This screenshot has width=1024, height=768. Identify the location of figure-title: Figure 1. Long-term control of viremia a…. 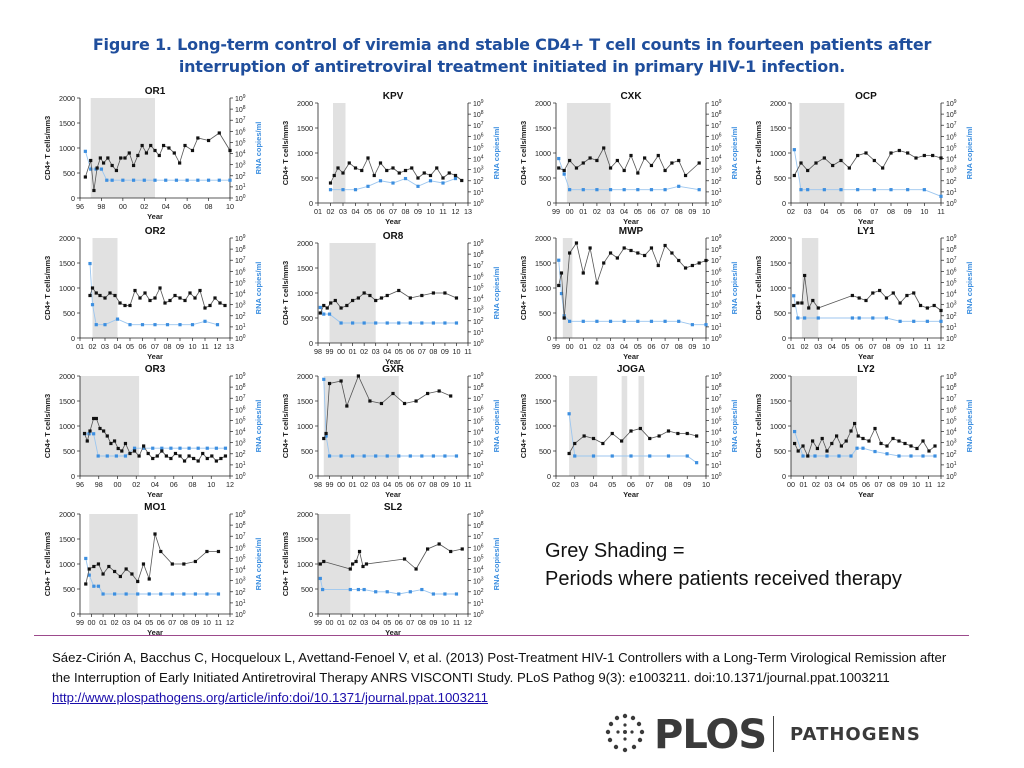
(512, 55).